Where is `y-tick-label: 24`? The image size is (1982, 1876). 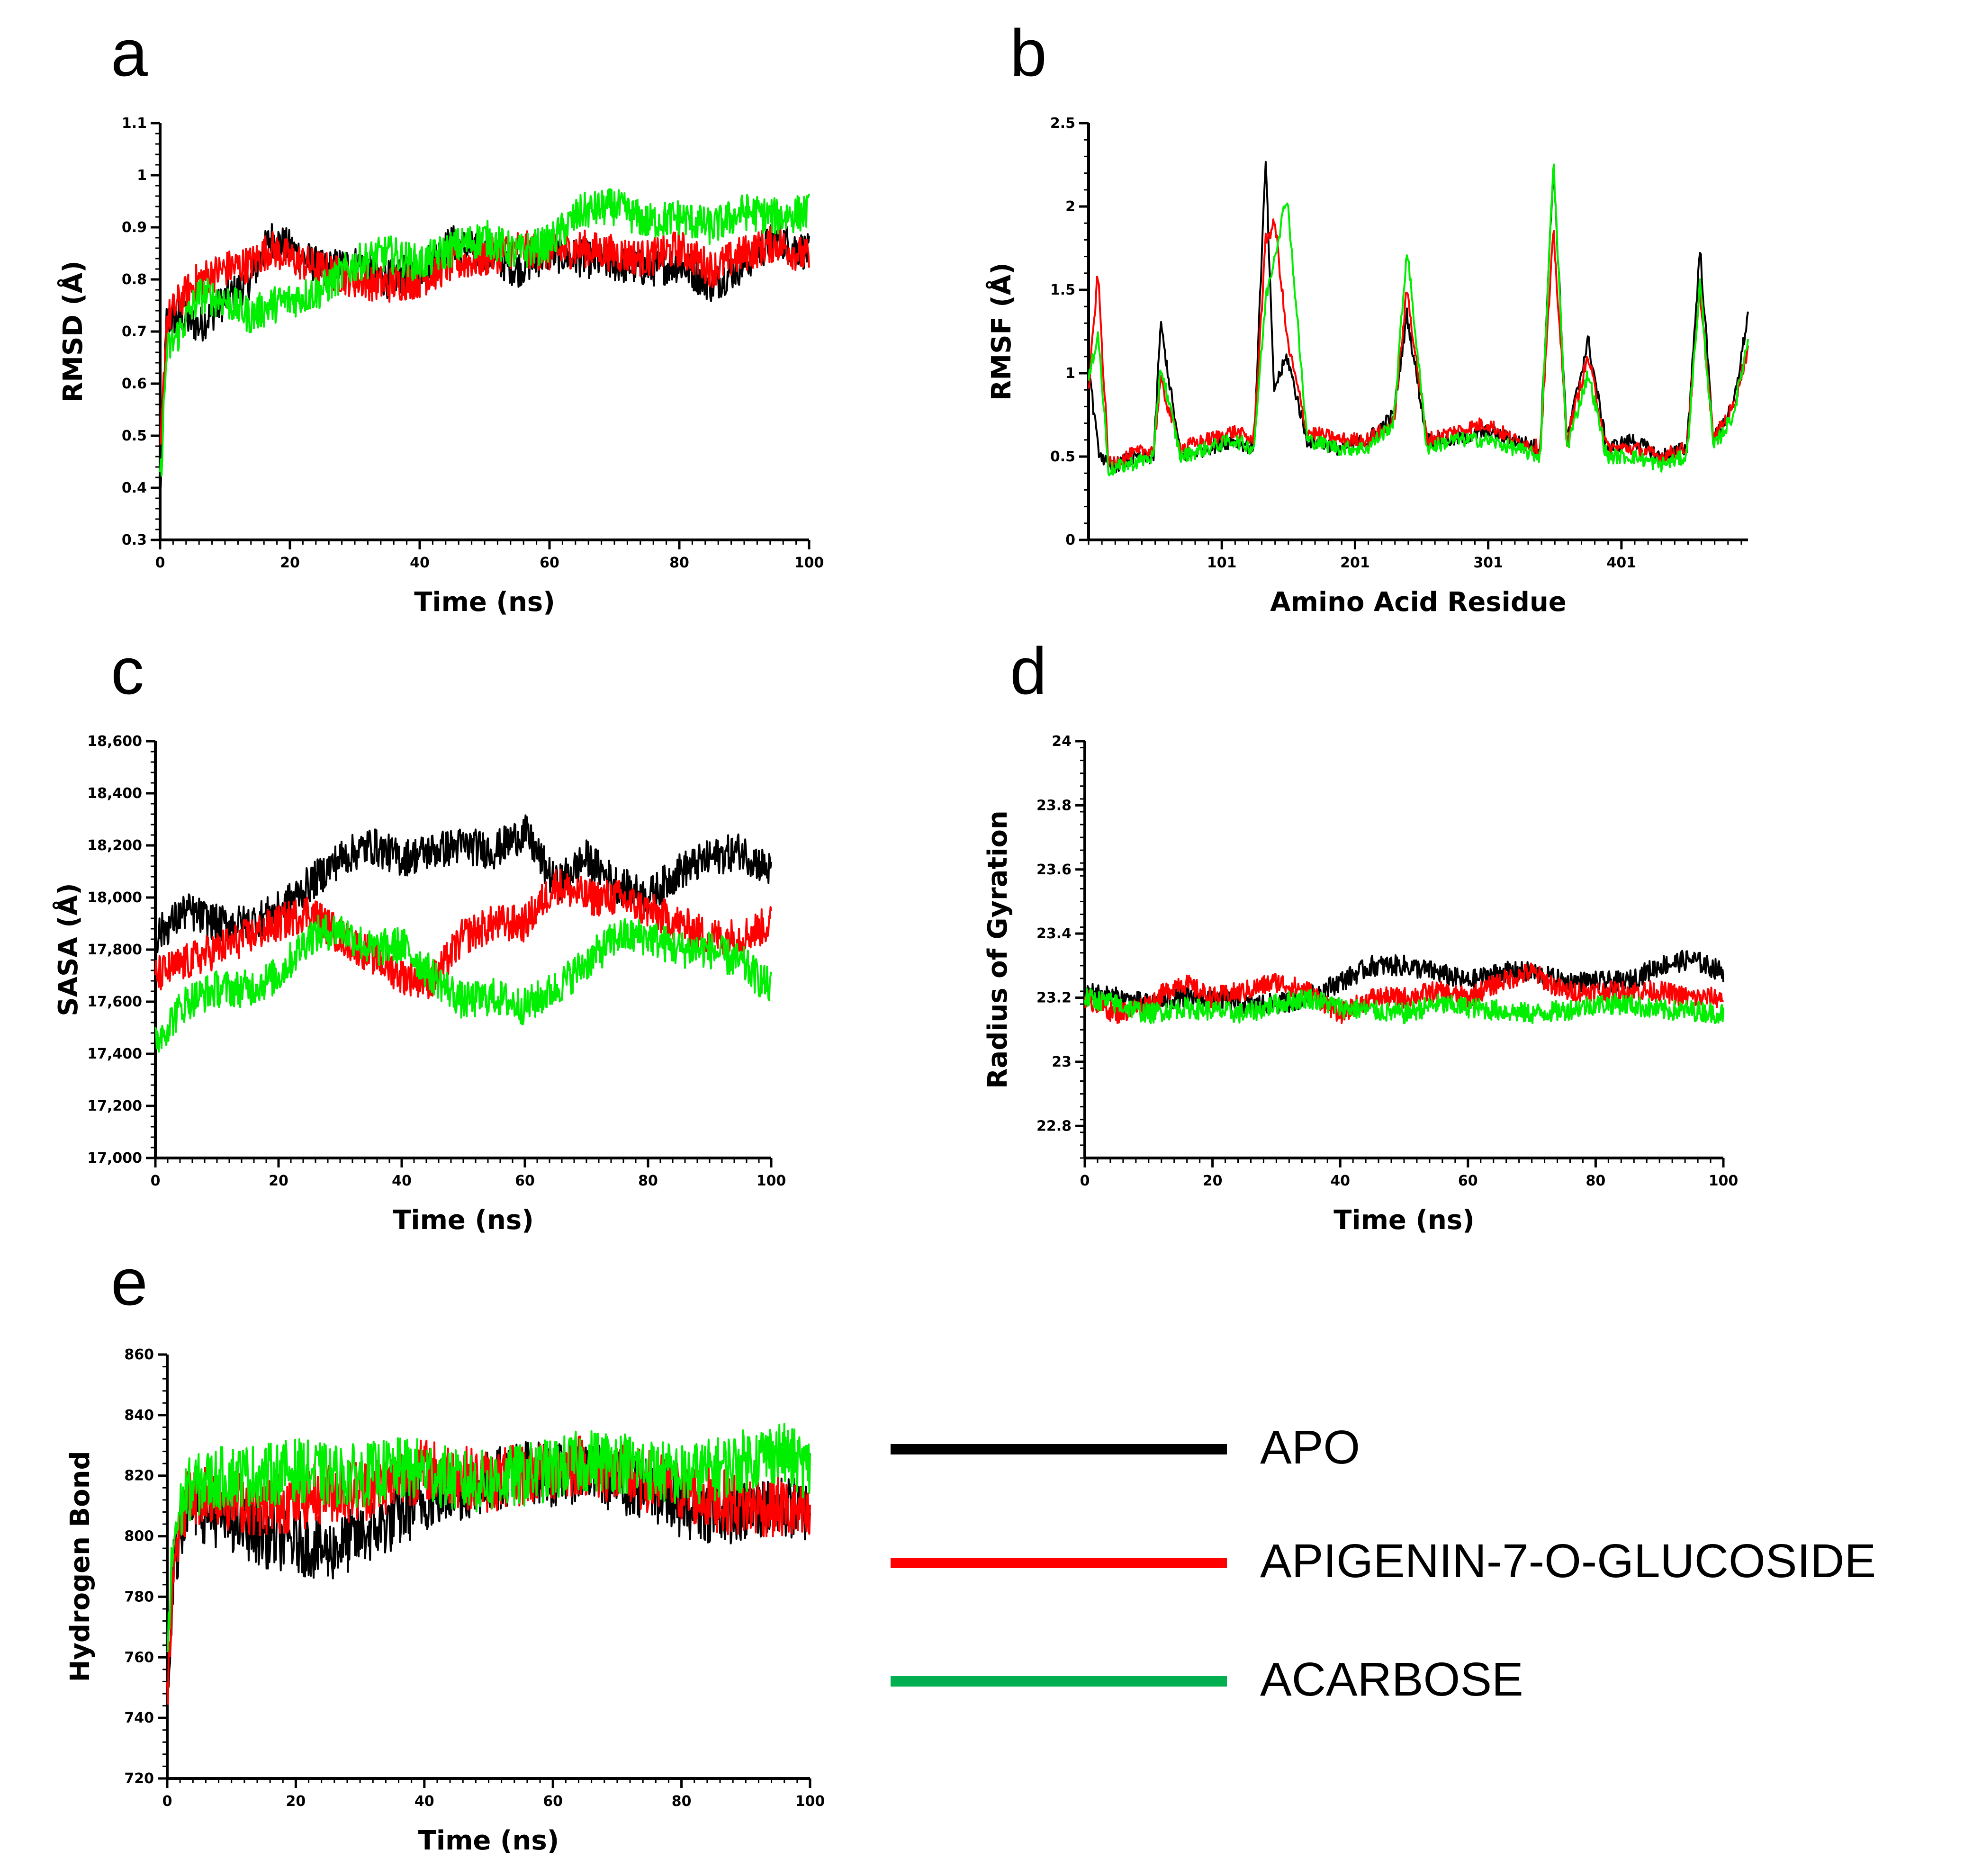
y-tick-label: 24 is located at coordinates (1062, 741).